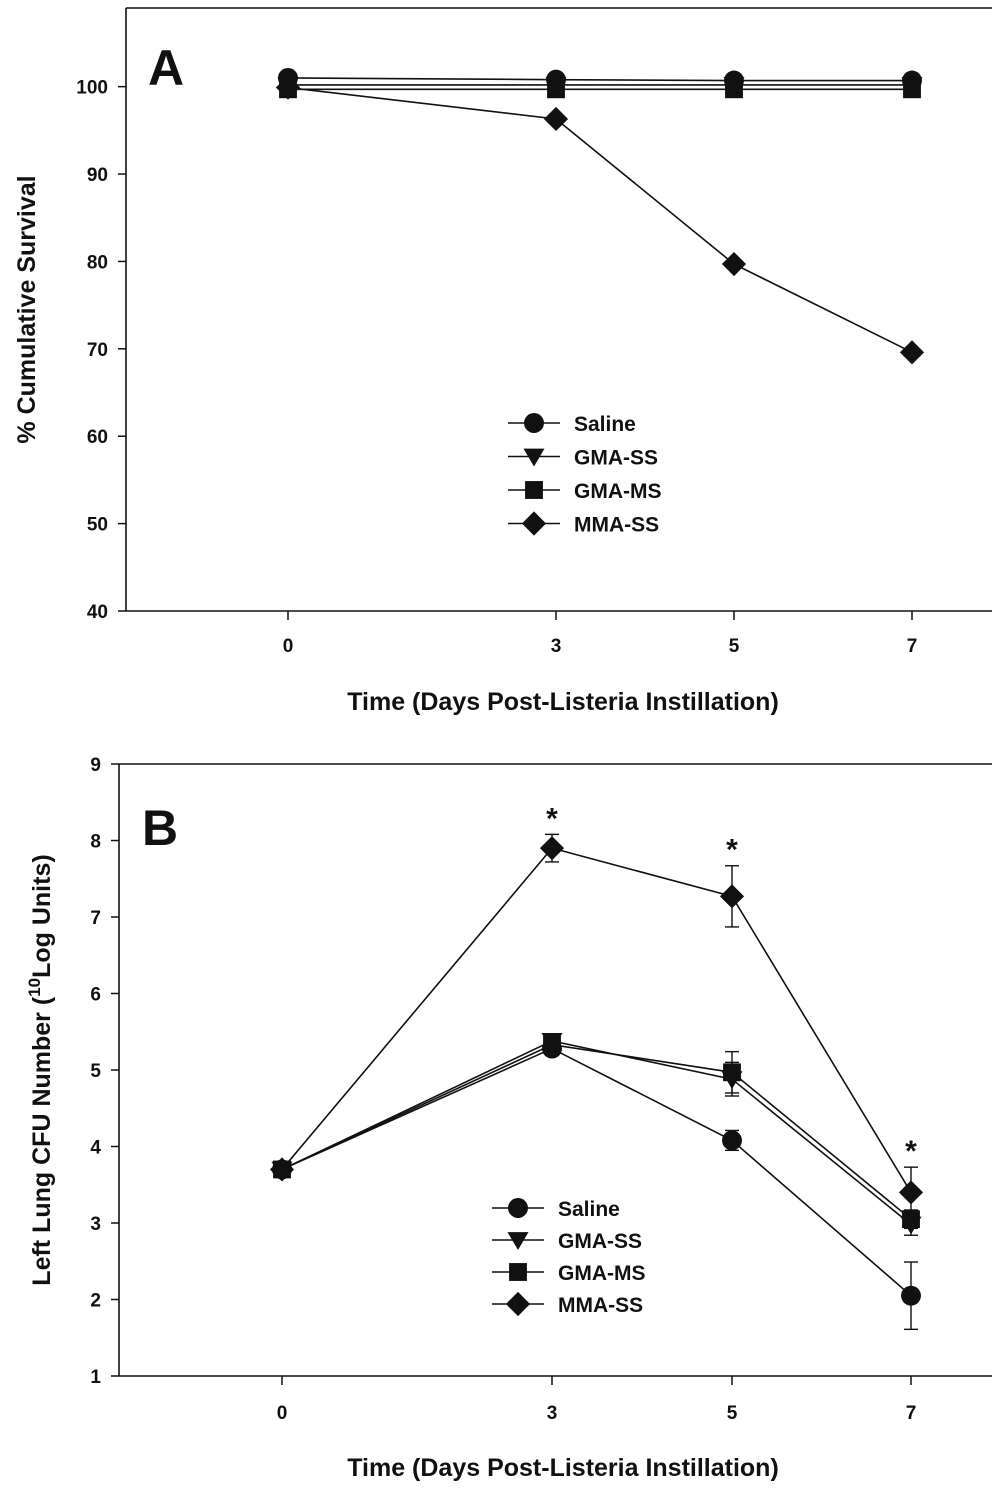  What do you see at coordinates (27, 309) in the screenshot?
I see `y-axis-title: % Cumulative Survival` at bounding box center [27, 309].